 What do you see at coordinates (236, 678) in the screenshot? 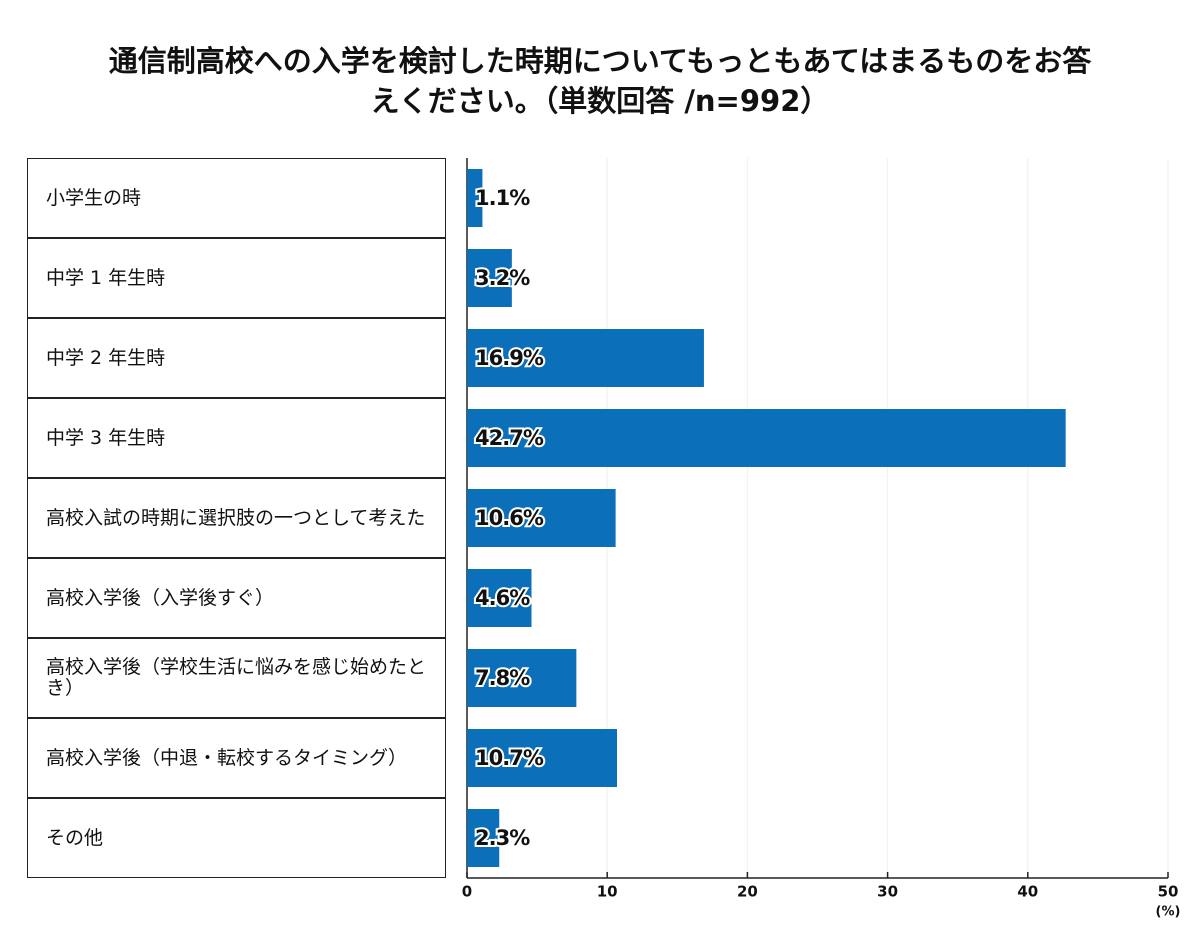
I see `category-label: 高校入学後（学校生活に悩みを感じ始めたとき）` at bounding box center [236, 678].